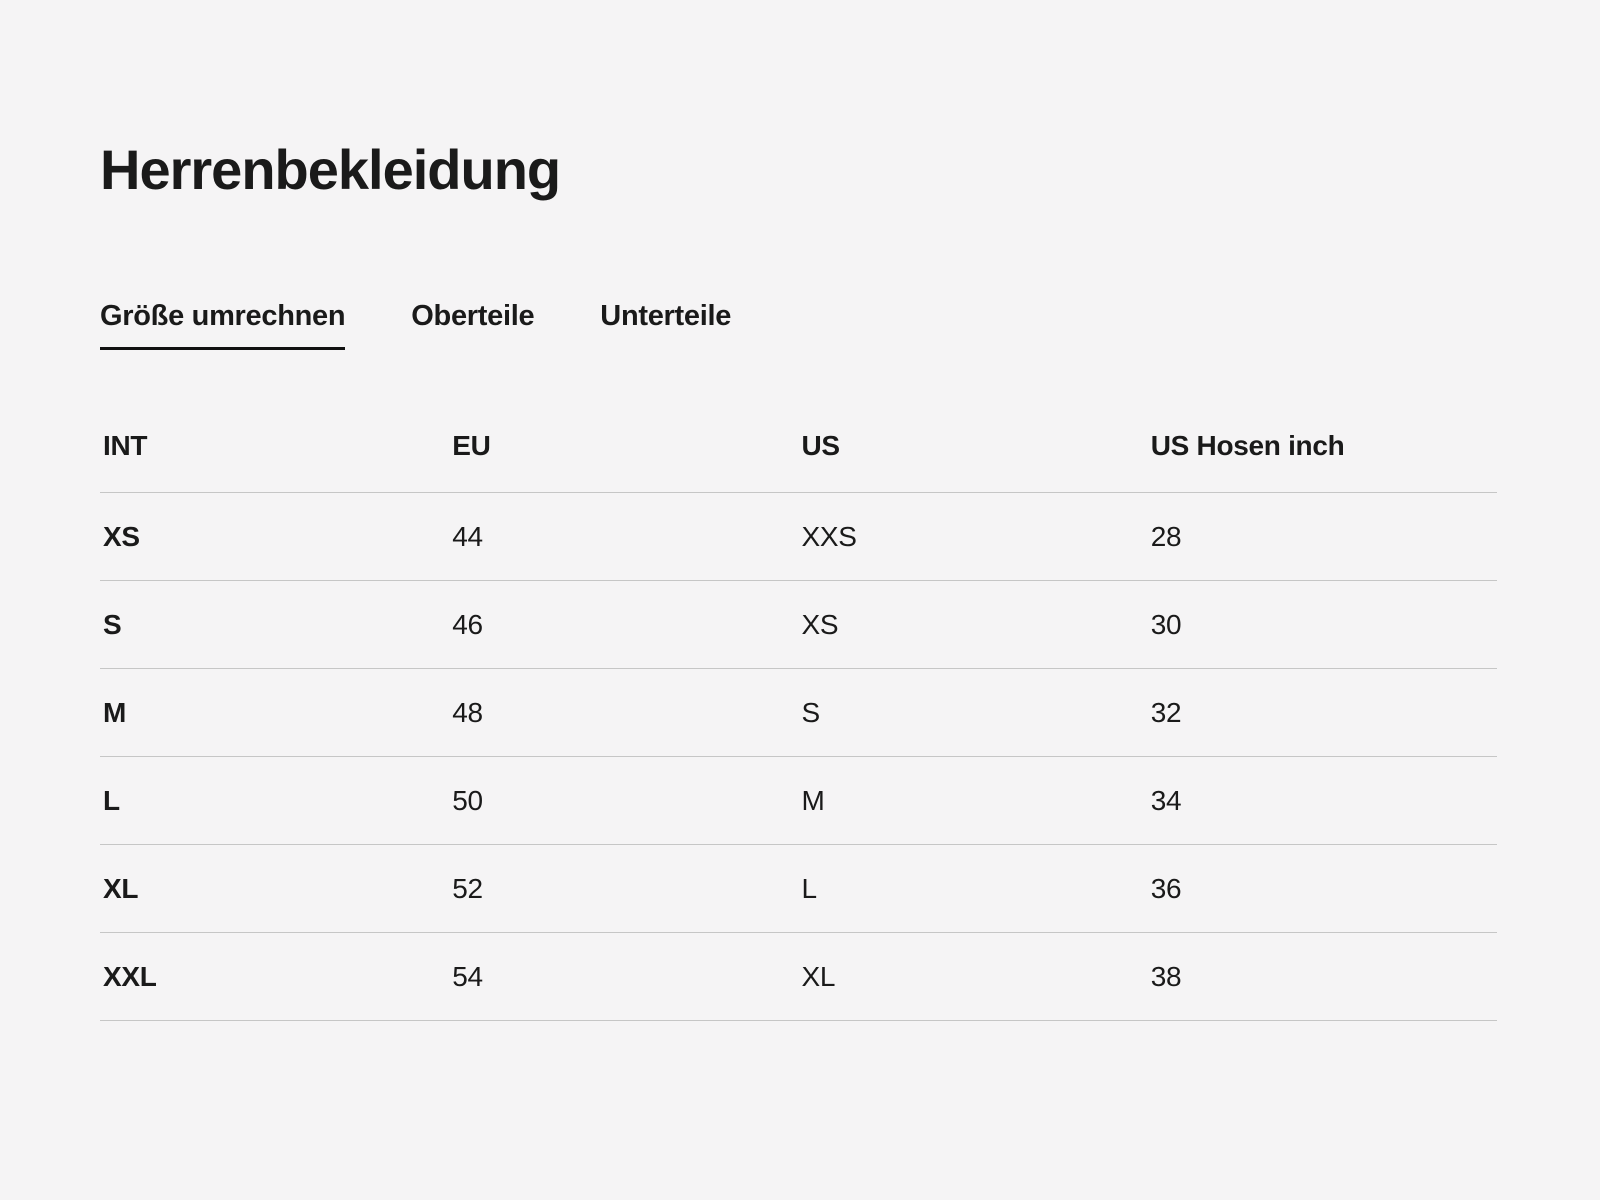 The width and height of the screenshot is (1600, 1200). Describe the element at coordinates (973, 713) in the screenshot. I see `table-cell-us: S` at that location.